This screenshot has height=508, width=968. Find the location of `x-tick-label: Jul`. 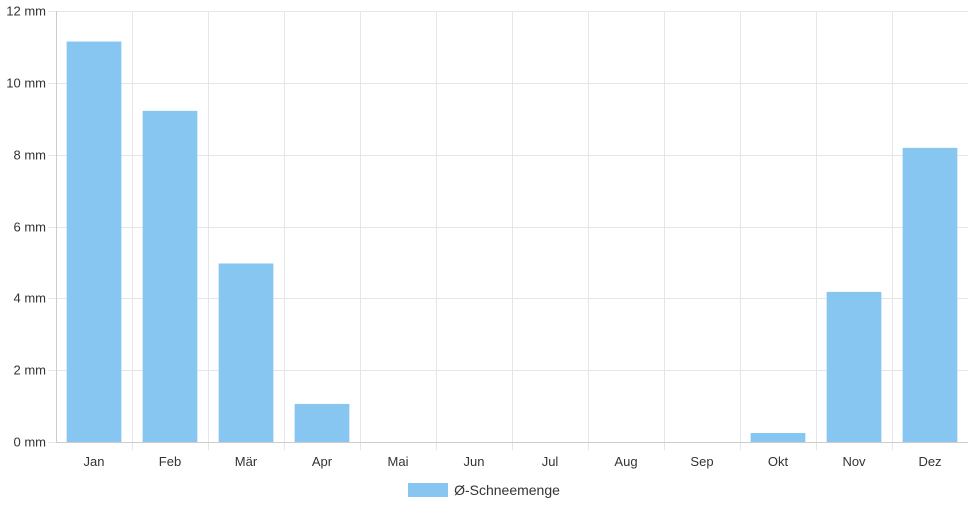

x-tick-label: Jul is located at coordinates (550, 461).